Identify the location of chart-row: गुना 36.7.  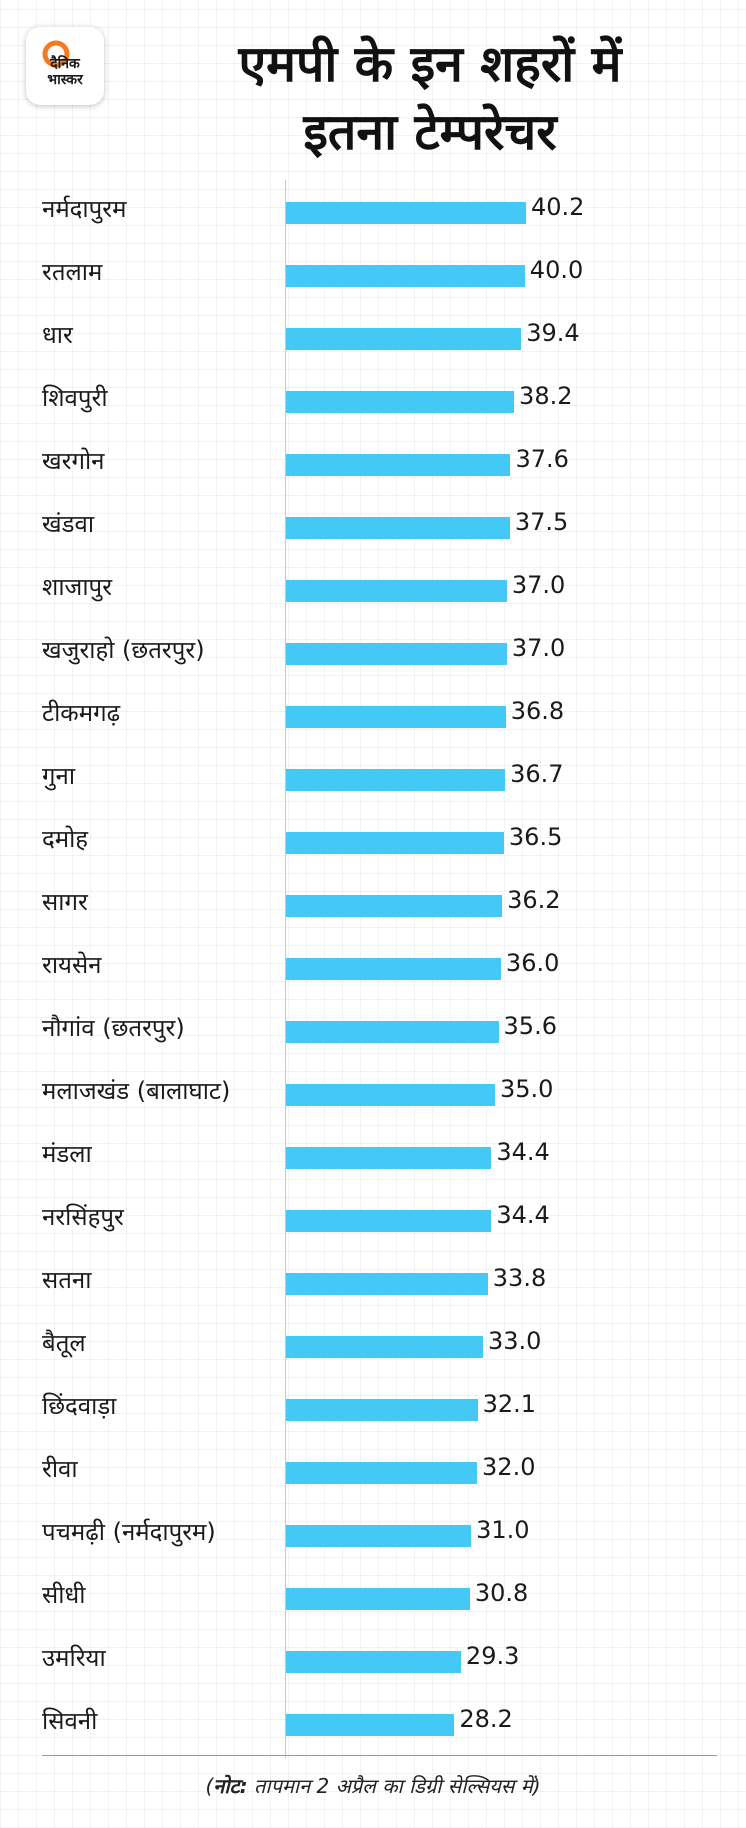
(373, 778).